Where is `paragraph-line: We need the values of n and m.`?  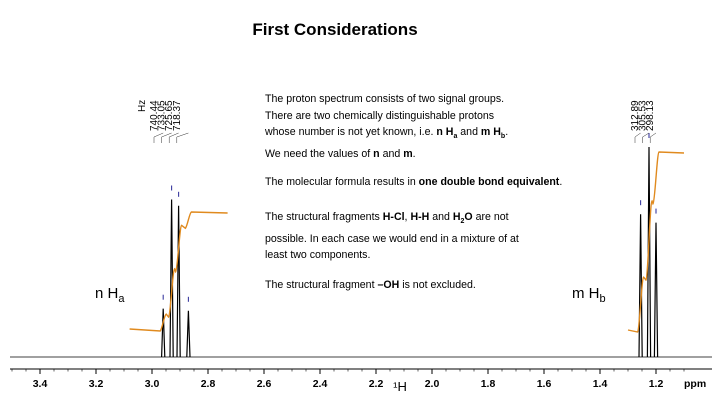
paragraph-line: We need the values of n and m. is located at coordinates (415, 154).